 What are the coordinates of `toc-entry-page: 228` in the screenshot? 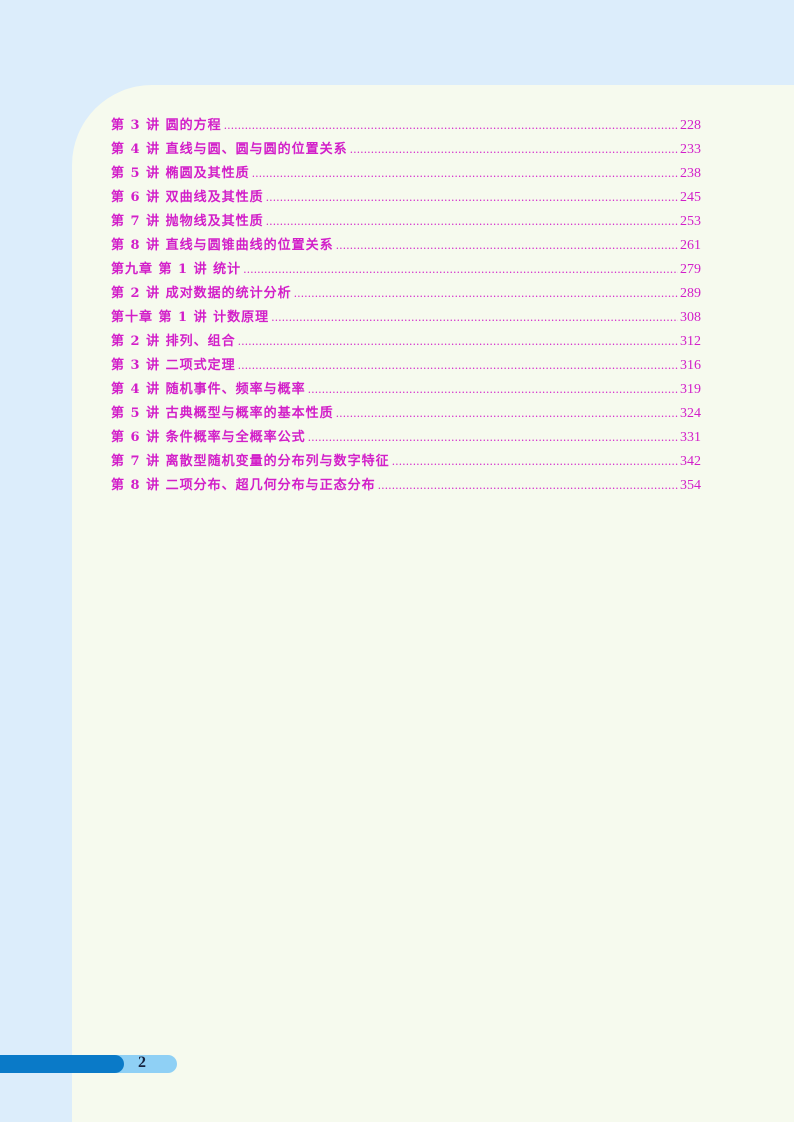 It's located at (690, 125).